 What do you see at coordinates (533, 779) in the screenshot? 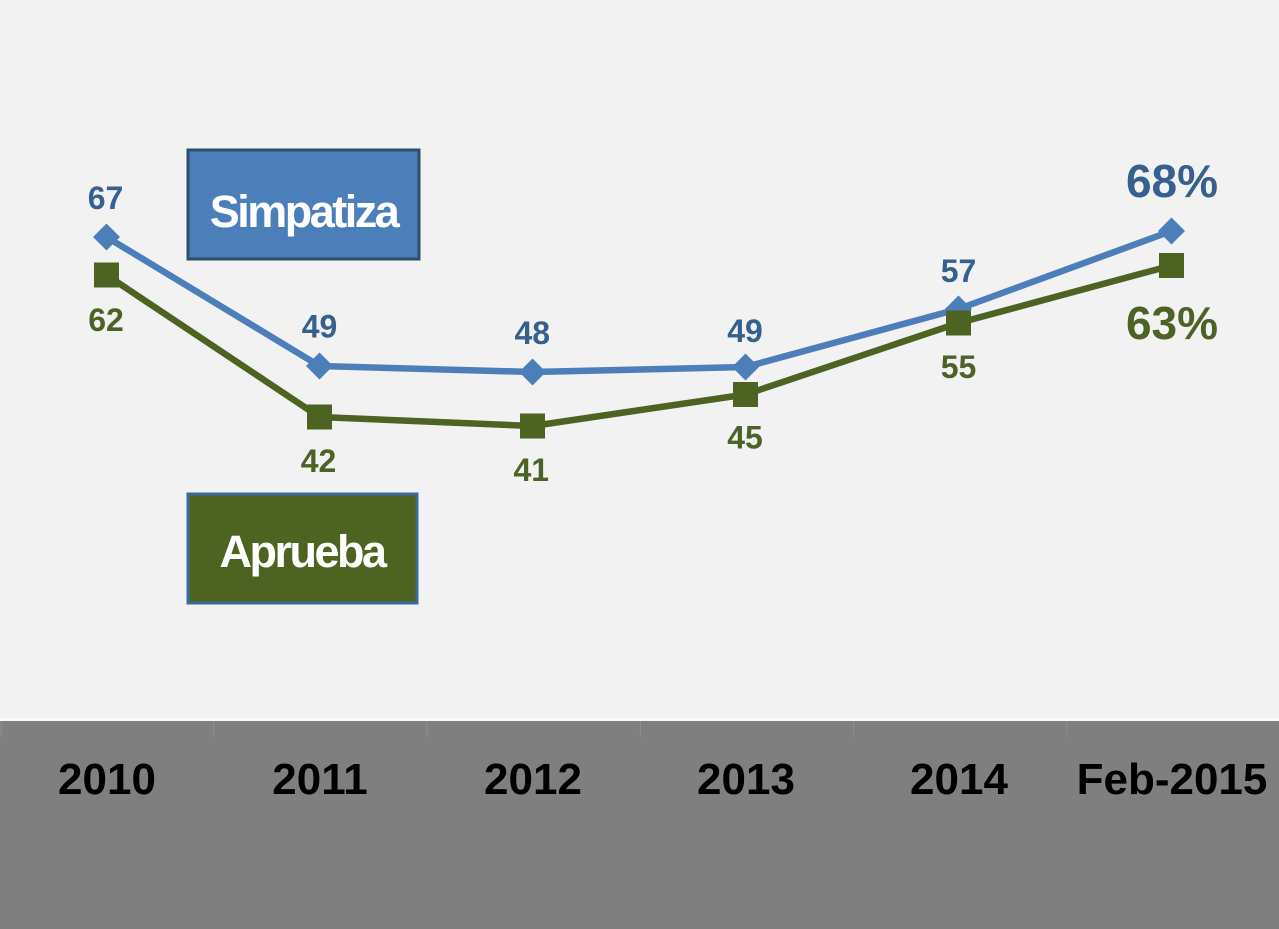
I see `svg-text: 2012` at bounding box center [533, 779].